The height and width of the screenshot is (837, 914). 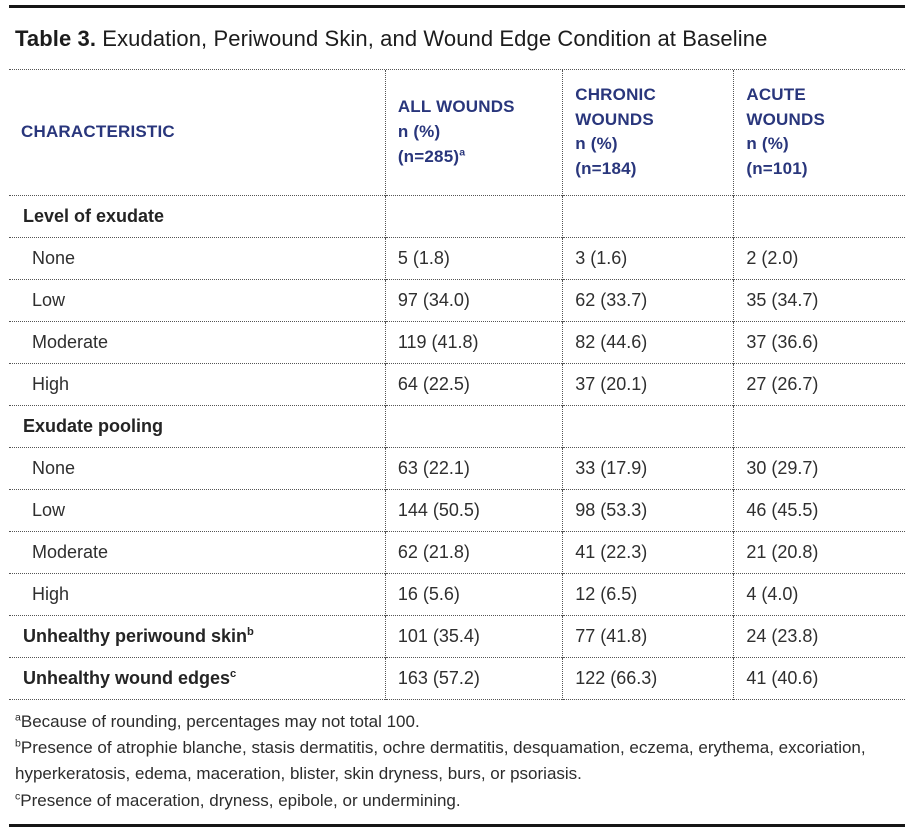 I want to click on table-row: Moderate 119 (41.8) 82 (44.6) 37 (36.6), so click(x=457, y=342).